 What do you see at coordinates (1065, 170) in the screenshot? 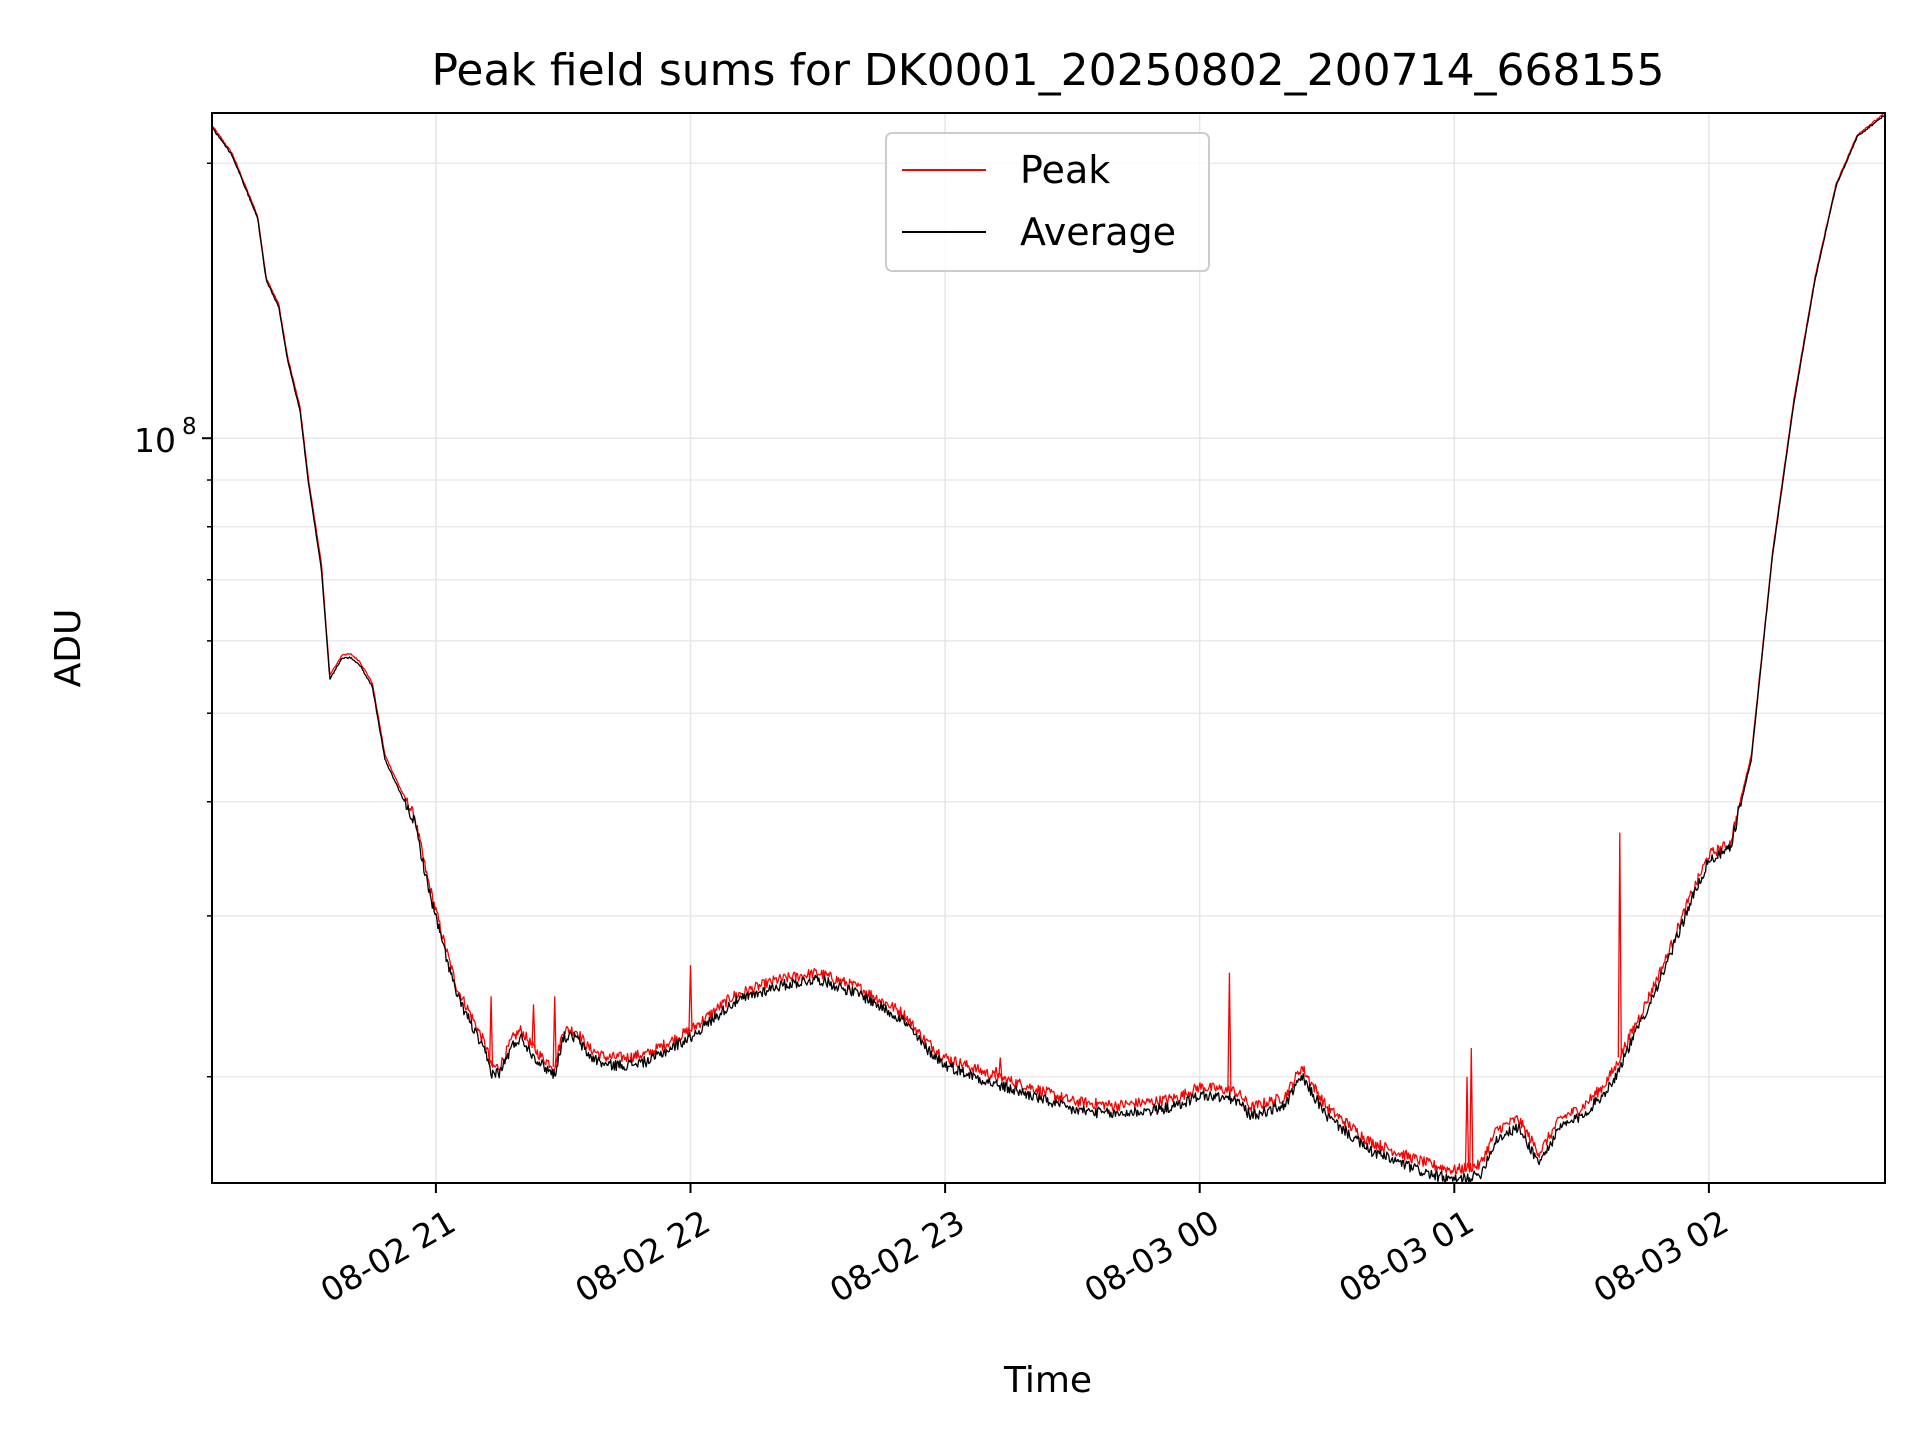
I see `legend-label-peak: Peak` at bounding box center [1065, 170].